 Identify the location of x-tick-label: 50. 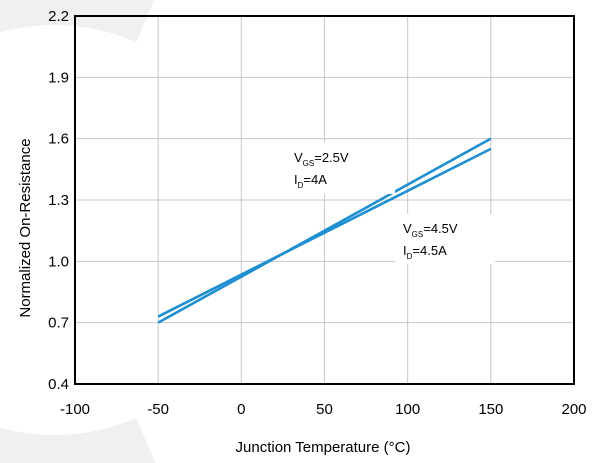
(324, 409).